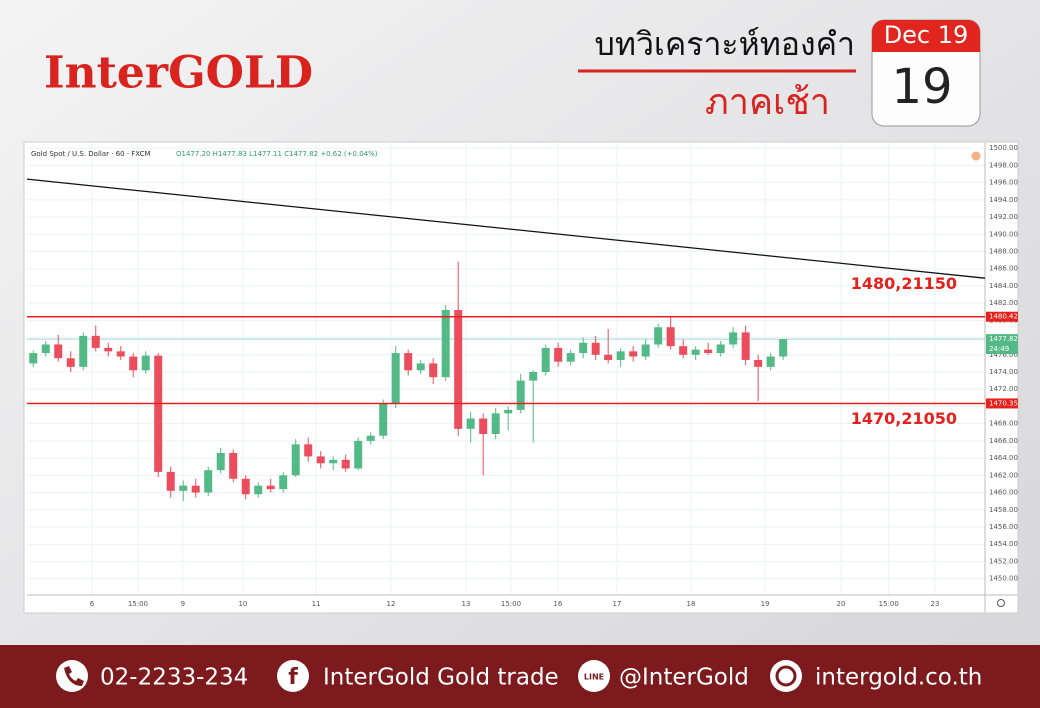  Describe the element at coordinates (1003, 183) in the screenshot. I see `y-tick-label: 1496.00` at that location.